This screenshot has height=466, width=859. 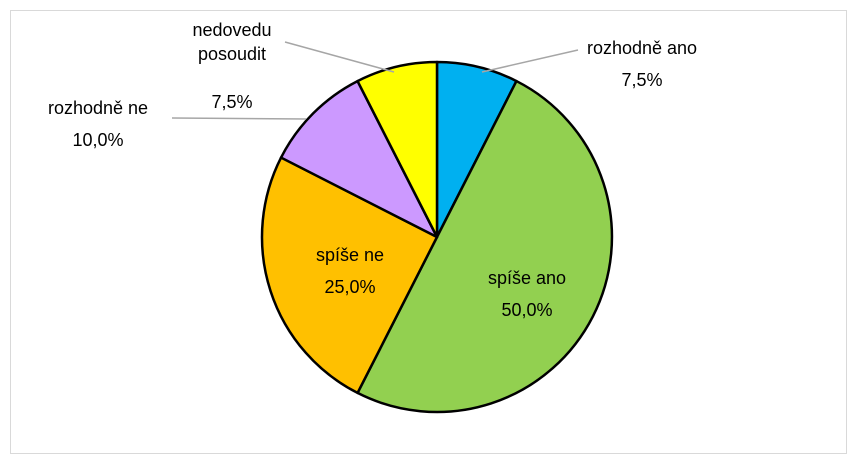 I want to click on slice-value-label: 25,0%, so click(x=350, y=287).